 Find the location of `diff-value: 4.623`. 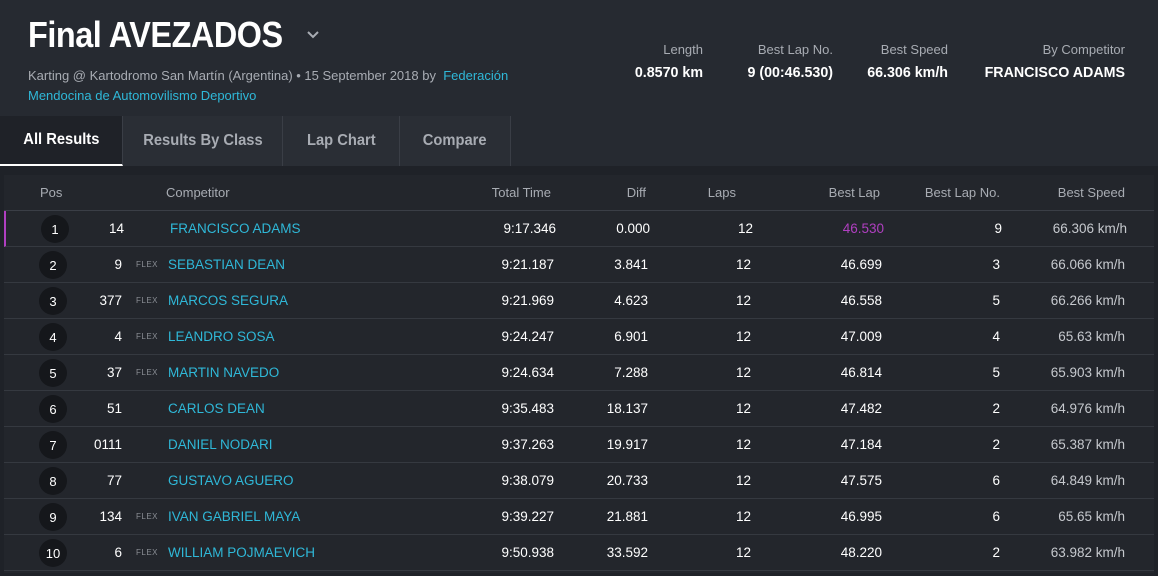

diff-value: 4.623 is located at coordinates (631, 300).